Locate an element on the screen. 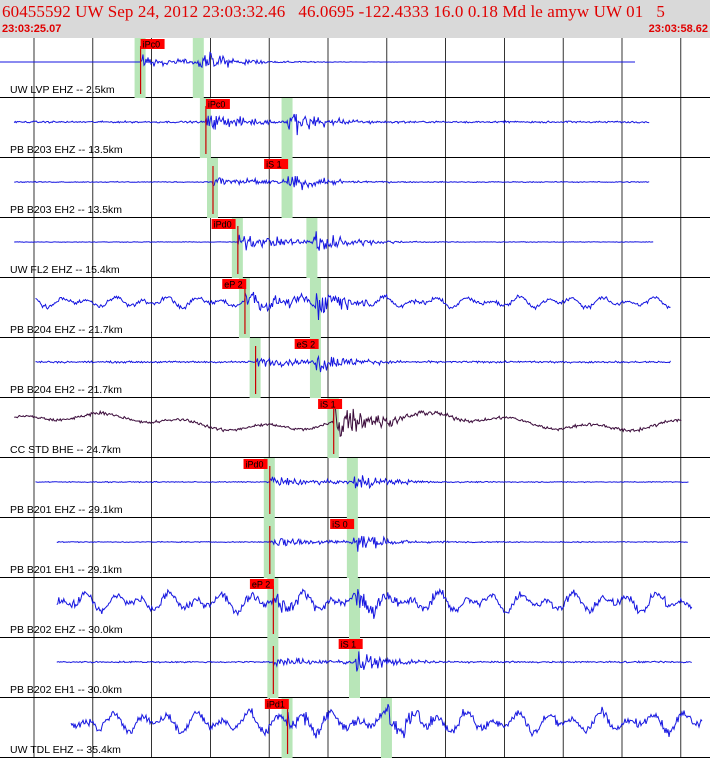 The height and width of the screenshot is (758, 710). trace-row: iPd1 UW TDL EHZ -- 35.4km is located at coordinates (355, 728).